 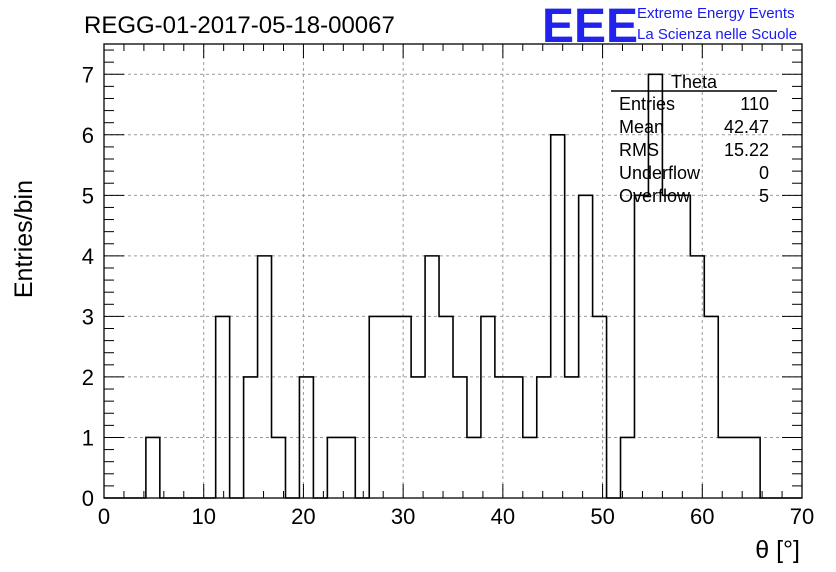 I want to click on y-tick-label: 7, so click(x=88, y=74).